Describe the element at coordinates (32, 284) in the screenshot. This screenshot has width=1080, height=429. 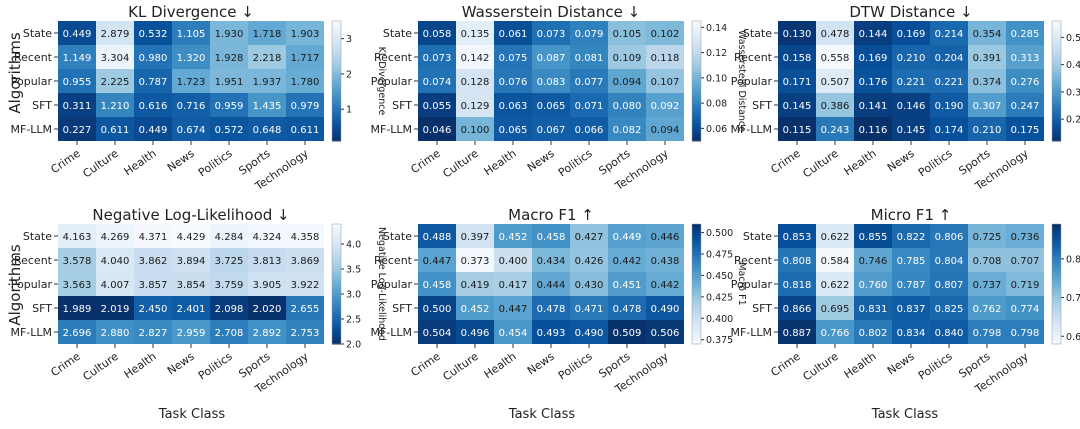
I see `row-label: Popular` at that location.